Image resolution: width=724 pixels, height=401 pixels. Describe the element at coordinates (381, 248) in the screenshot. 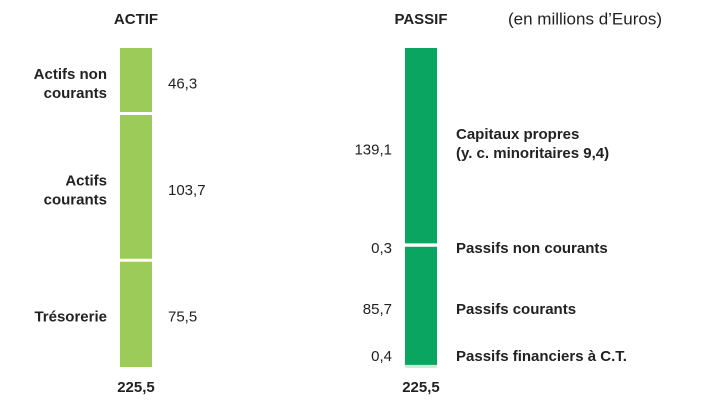

I see `value-label: 0,3` at that location.